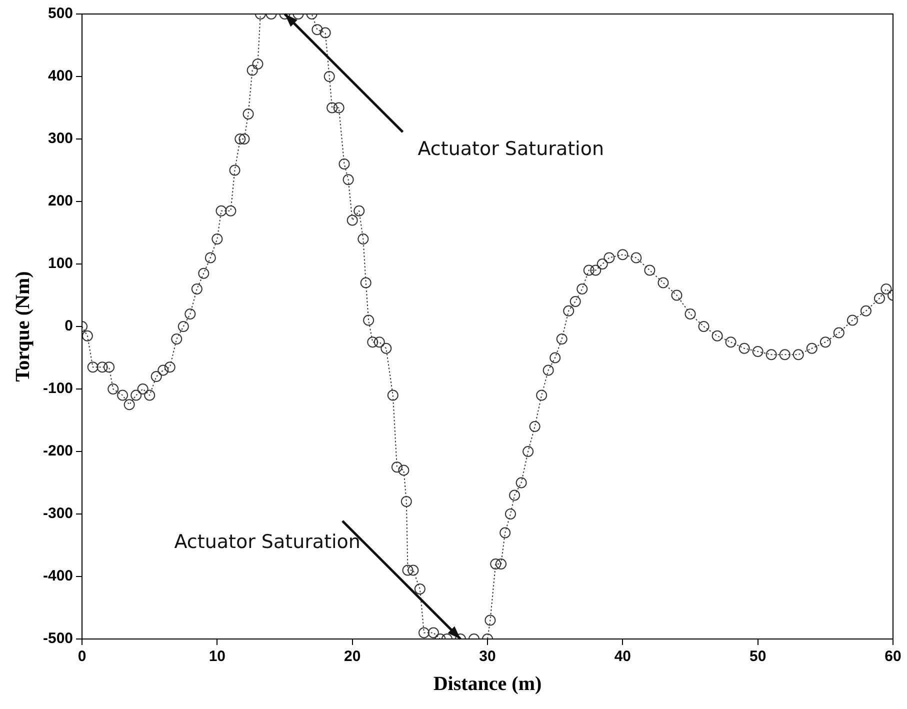 The image size is (907, 709). I want to click on y-tick-label: 0, so click(69, 326).